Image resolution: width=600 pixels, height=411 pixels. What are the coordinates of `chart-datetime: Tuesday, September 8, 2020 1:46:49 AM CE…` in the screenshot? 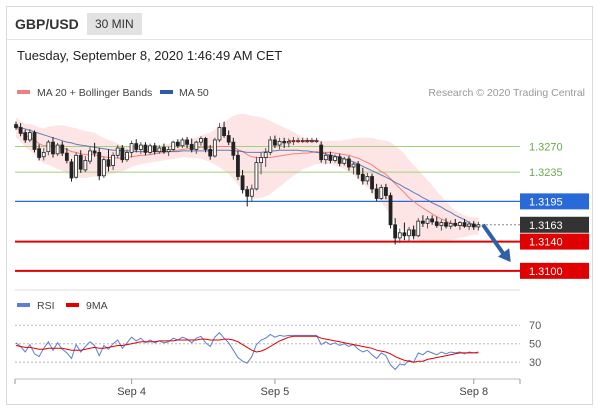 It's located at (150, 55).